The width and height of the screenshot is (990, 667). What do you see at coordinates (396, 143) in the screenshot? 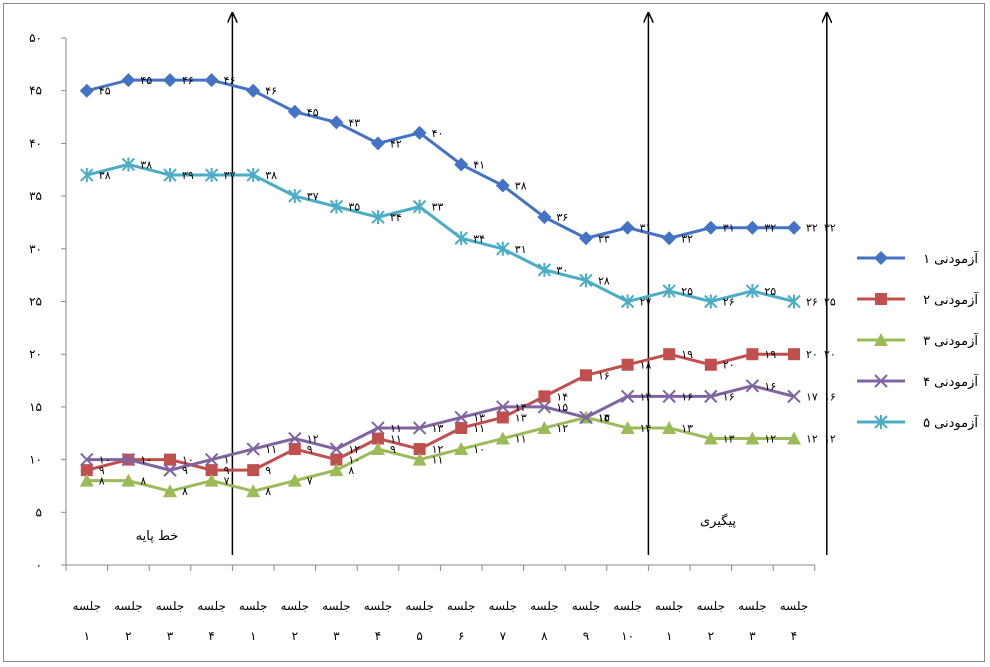
I see `data-label: ۴۲` at bounding box center [396, 143].